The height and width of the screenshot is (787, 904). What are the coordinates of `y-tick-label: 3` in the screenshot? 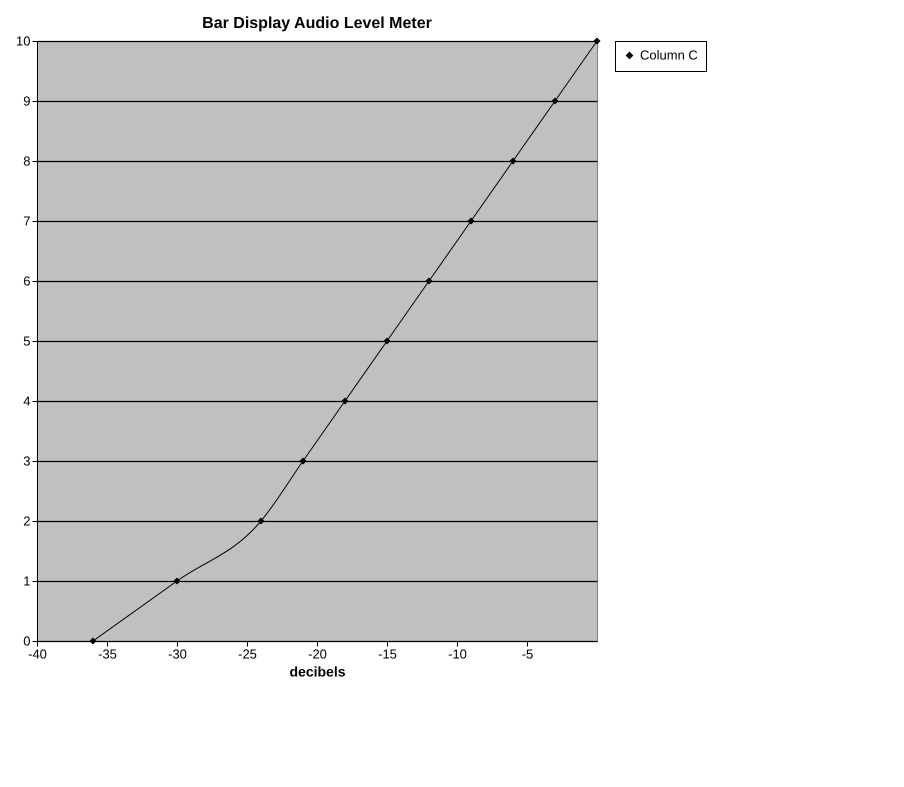 It's located at (26, 461).